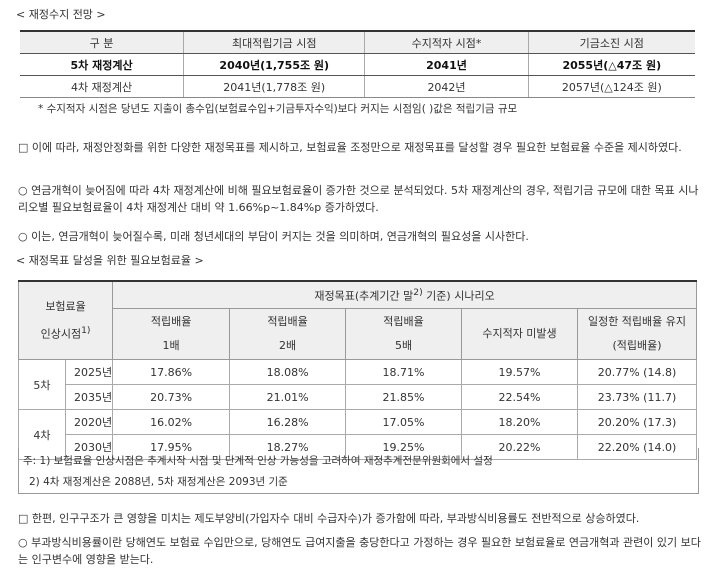 The width and height of the screenshot is (720, 572). Describe the element at coordinates (288, 447) in the screenshot. I see `table-cell: 18.27%` at that location.